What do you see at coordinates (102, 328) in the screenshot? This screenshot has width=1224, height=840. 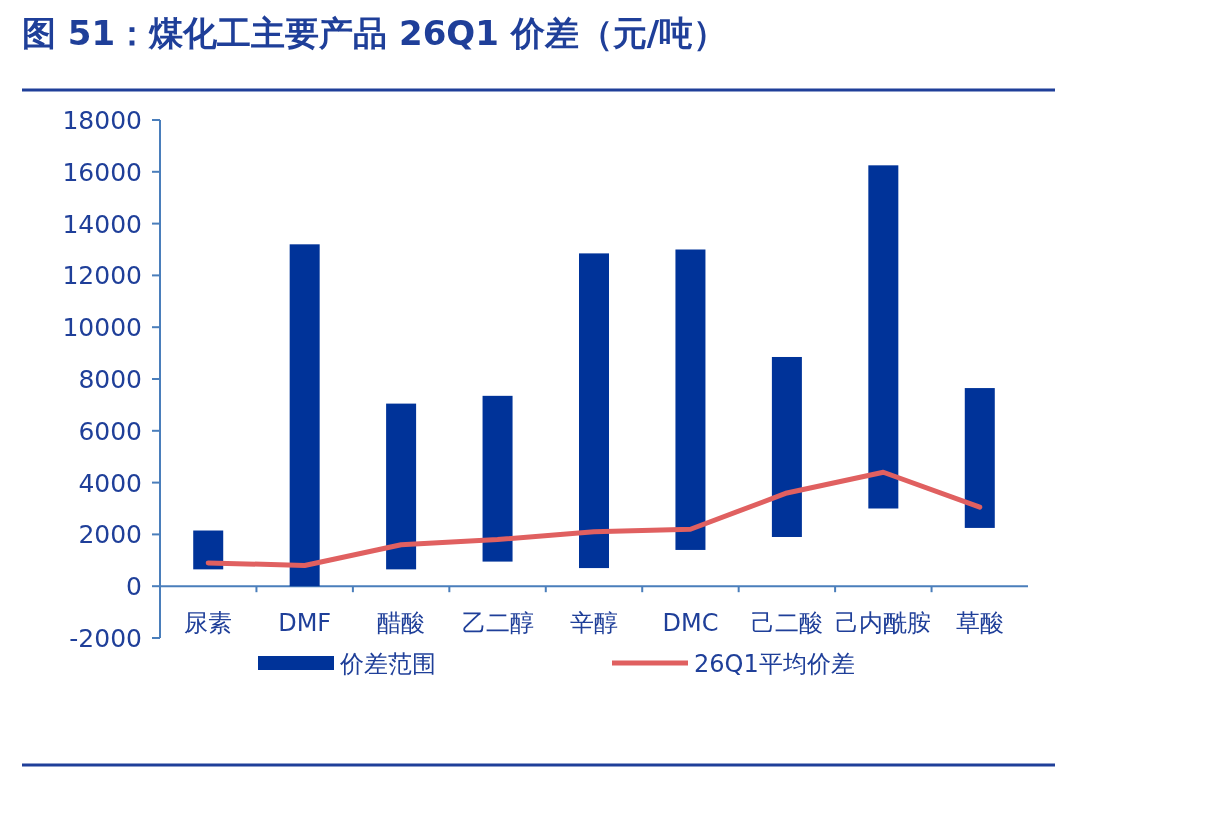 I see `y-tick-label: 10000` at bounding box center [102, 328].